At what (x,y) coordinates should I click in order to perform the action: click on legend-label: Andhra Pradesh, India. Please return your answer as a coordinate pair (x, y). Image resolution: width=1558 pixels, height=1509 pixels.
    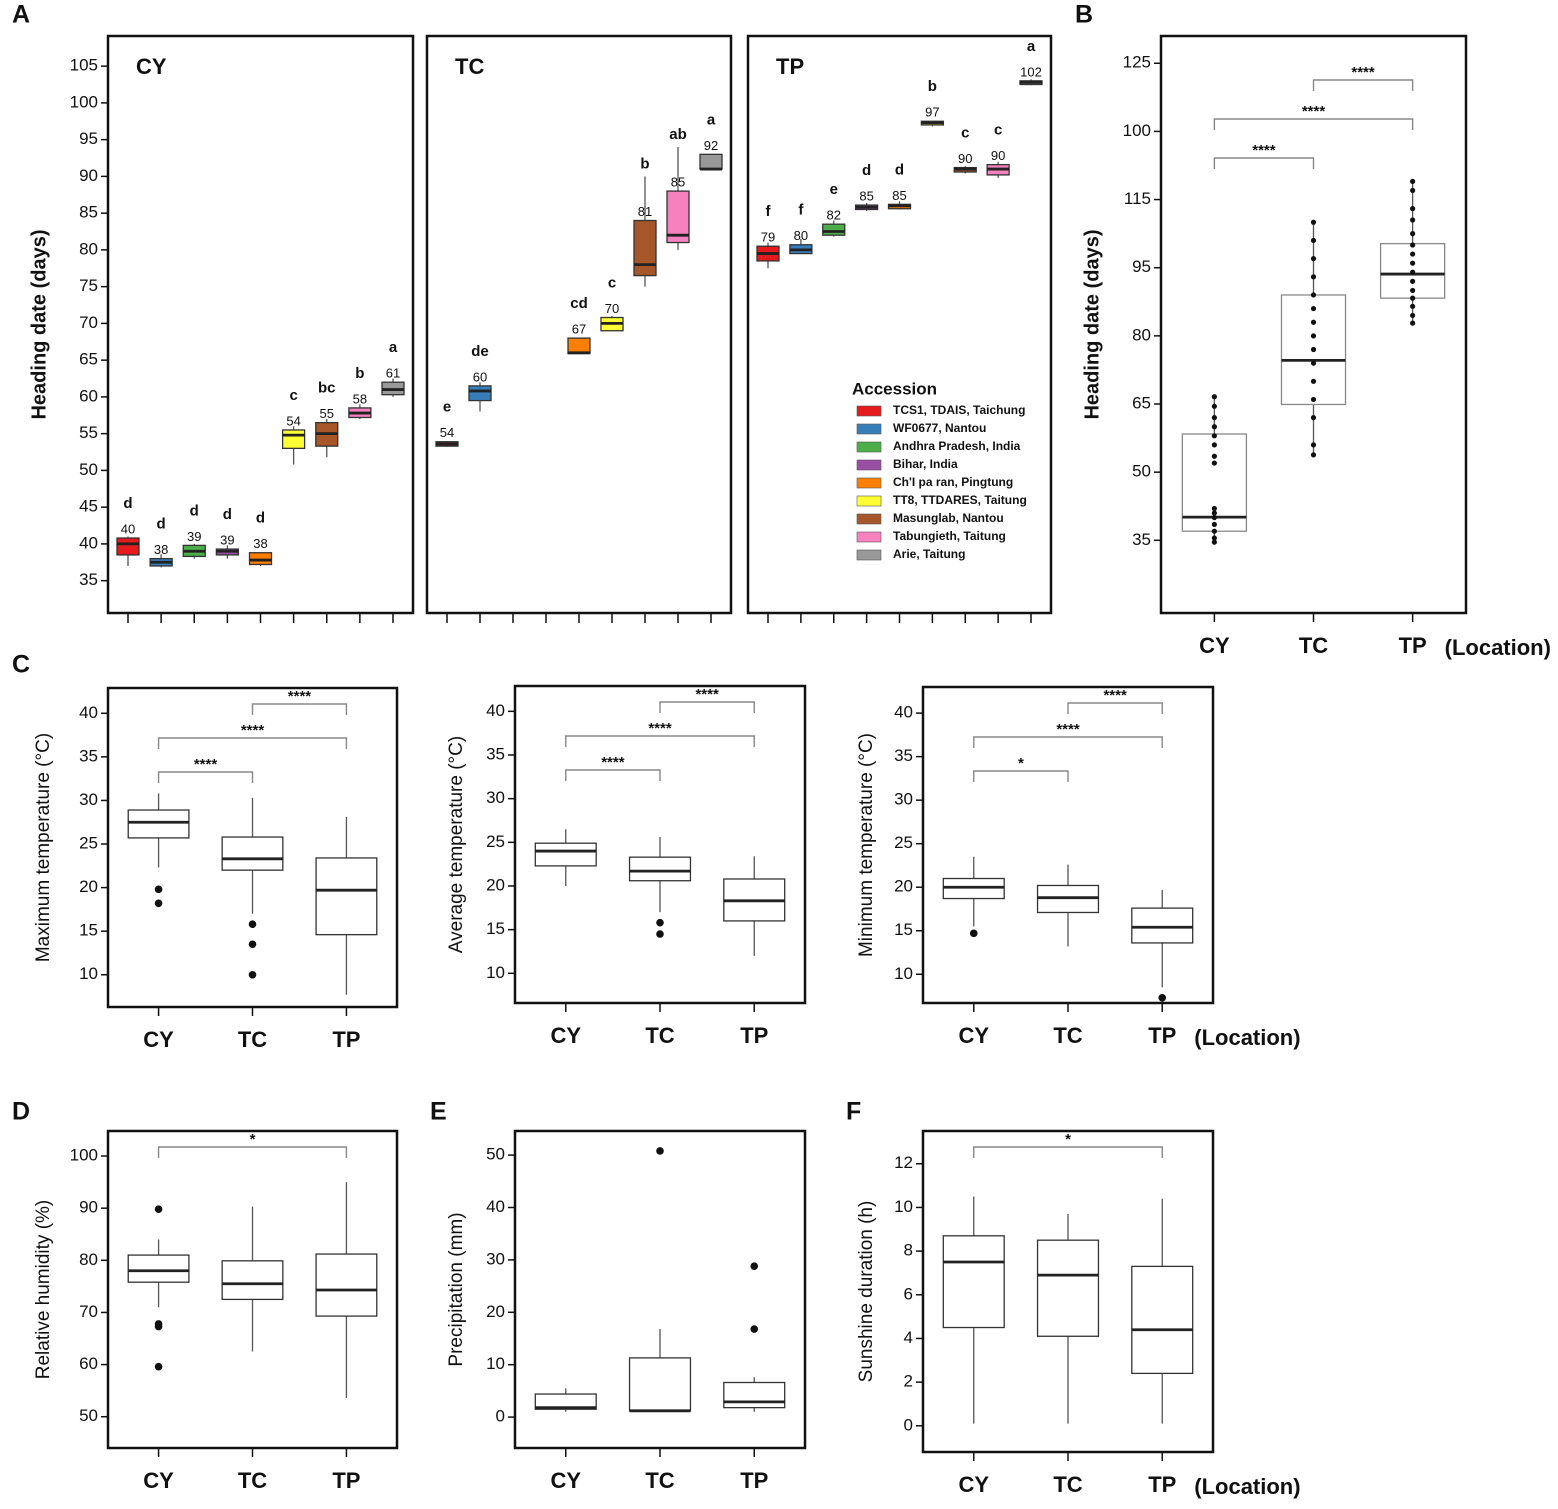
    Looking at the image, I should click on (957, 446).